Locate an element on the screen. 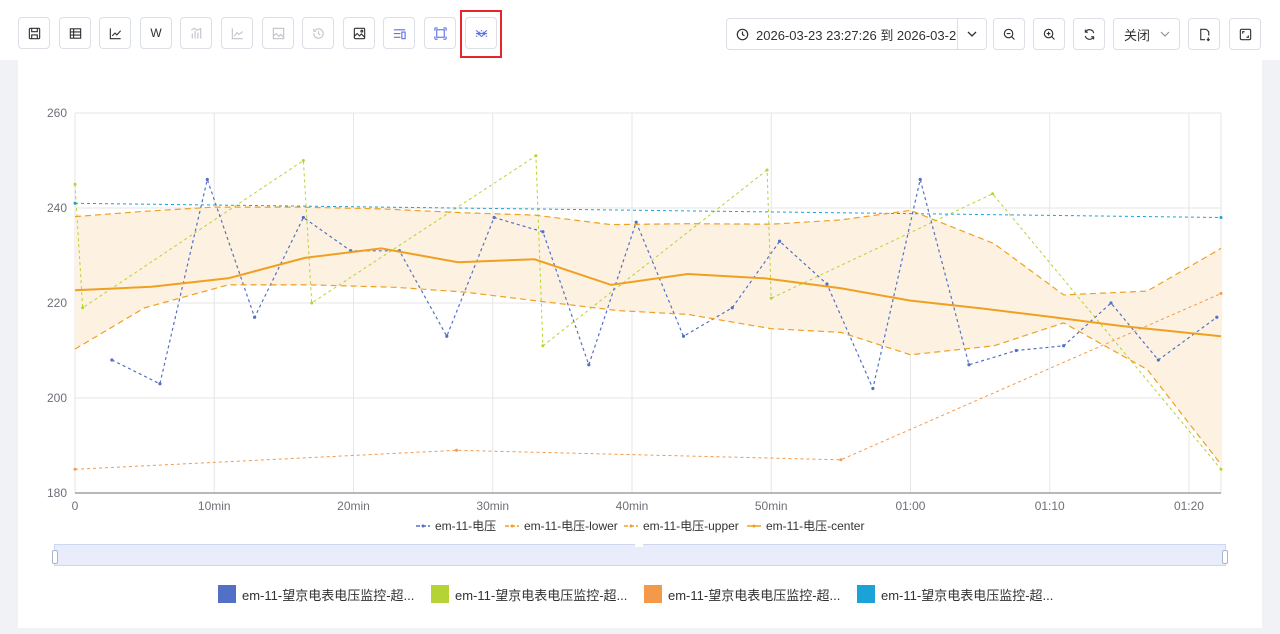  zoom-out-button is located at coordinates (1009, 34).